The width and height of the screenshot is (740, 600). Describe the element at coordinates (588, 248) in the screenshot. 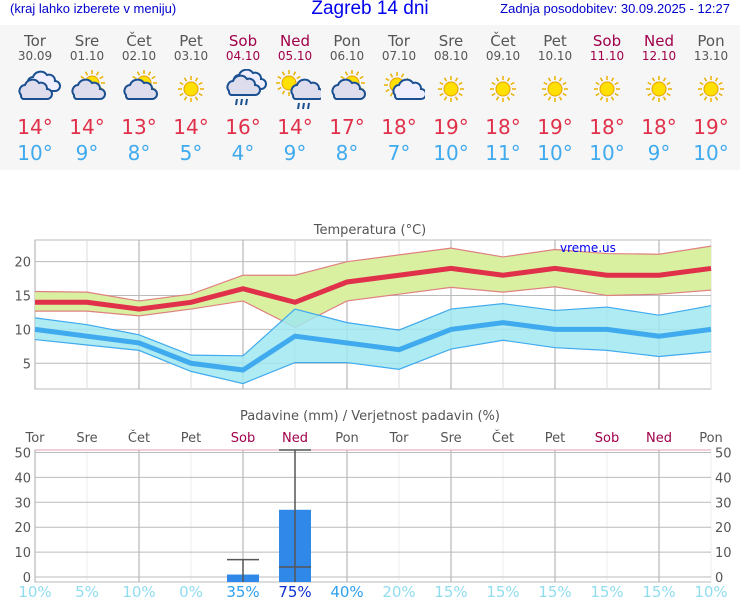

I see `watermark: vreme.us` at that location.